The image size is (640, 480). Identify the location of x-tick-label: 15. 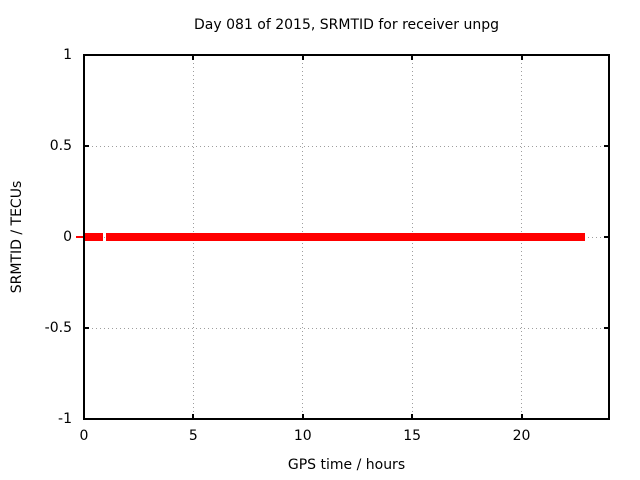
(412, 436).